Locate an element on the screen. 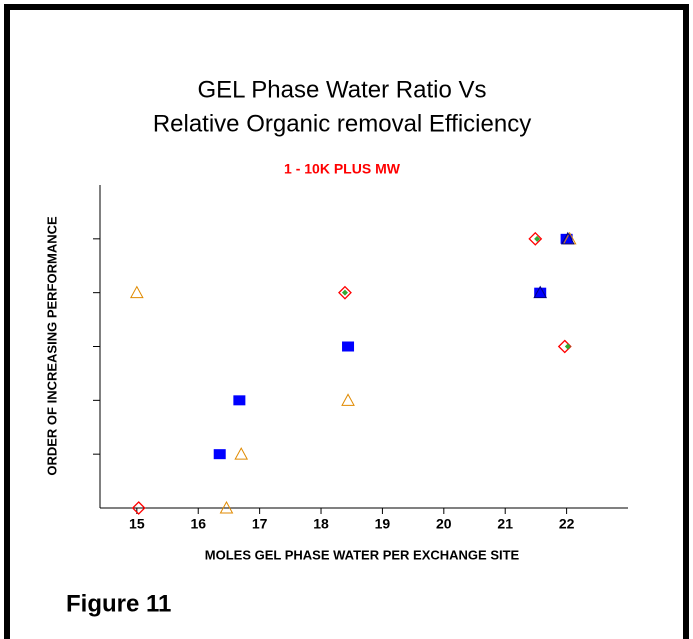 The image size is (693, 639). y-axis-label: ORDER OF INCREASING PERFORMANCE is located at coordinates (51, 346).